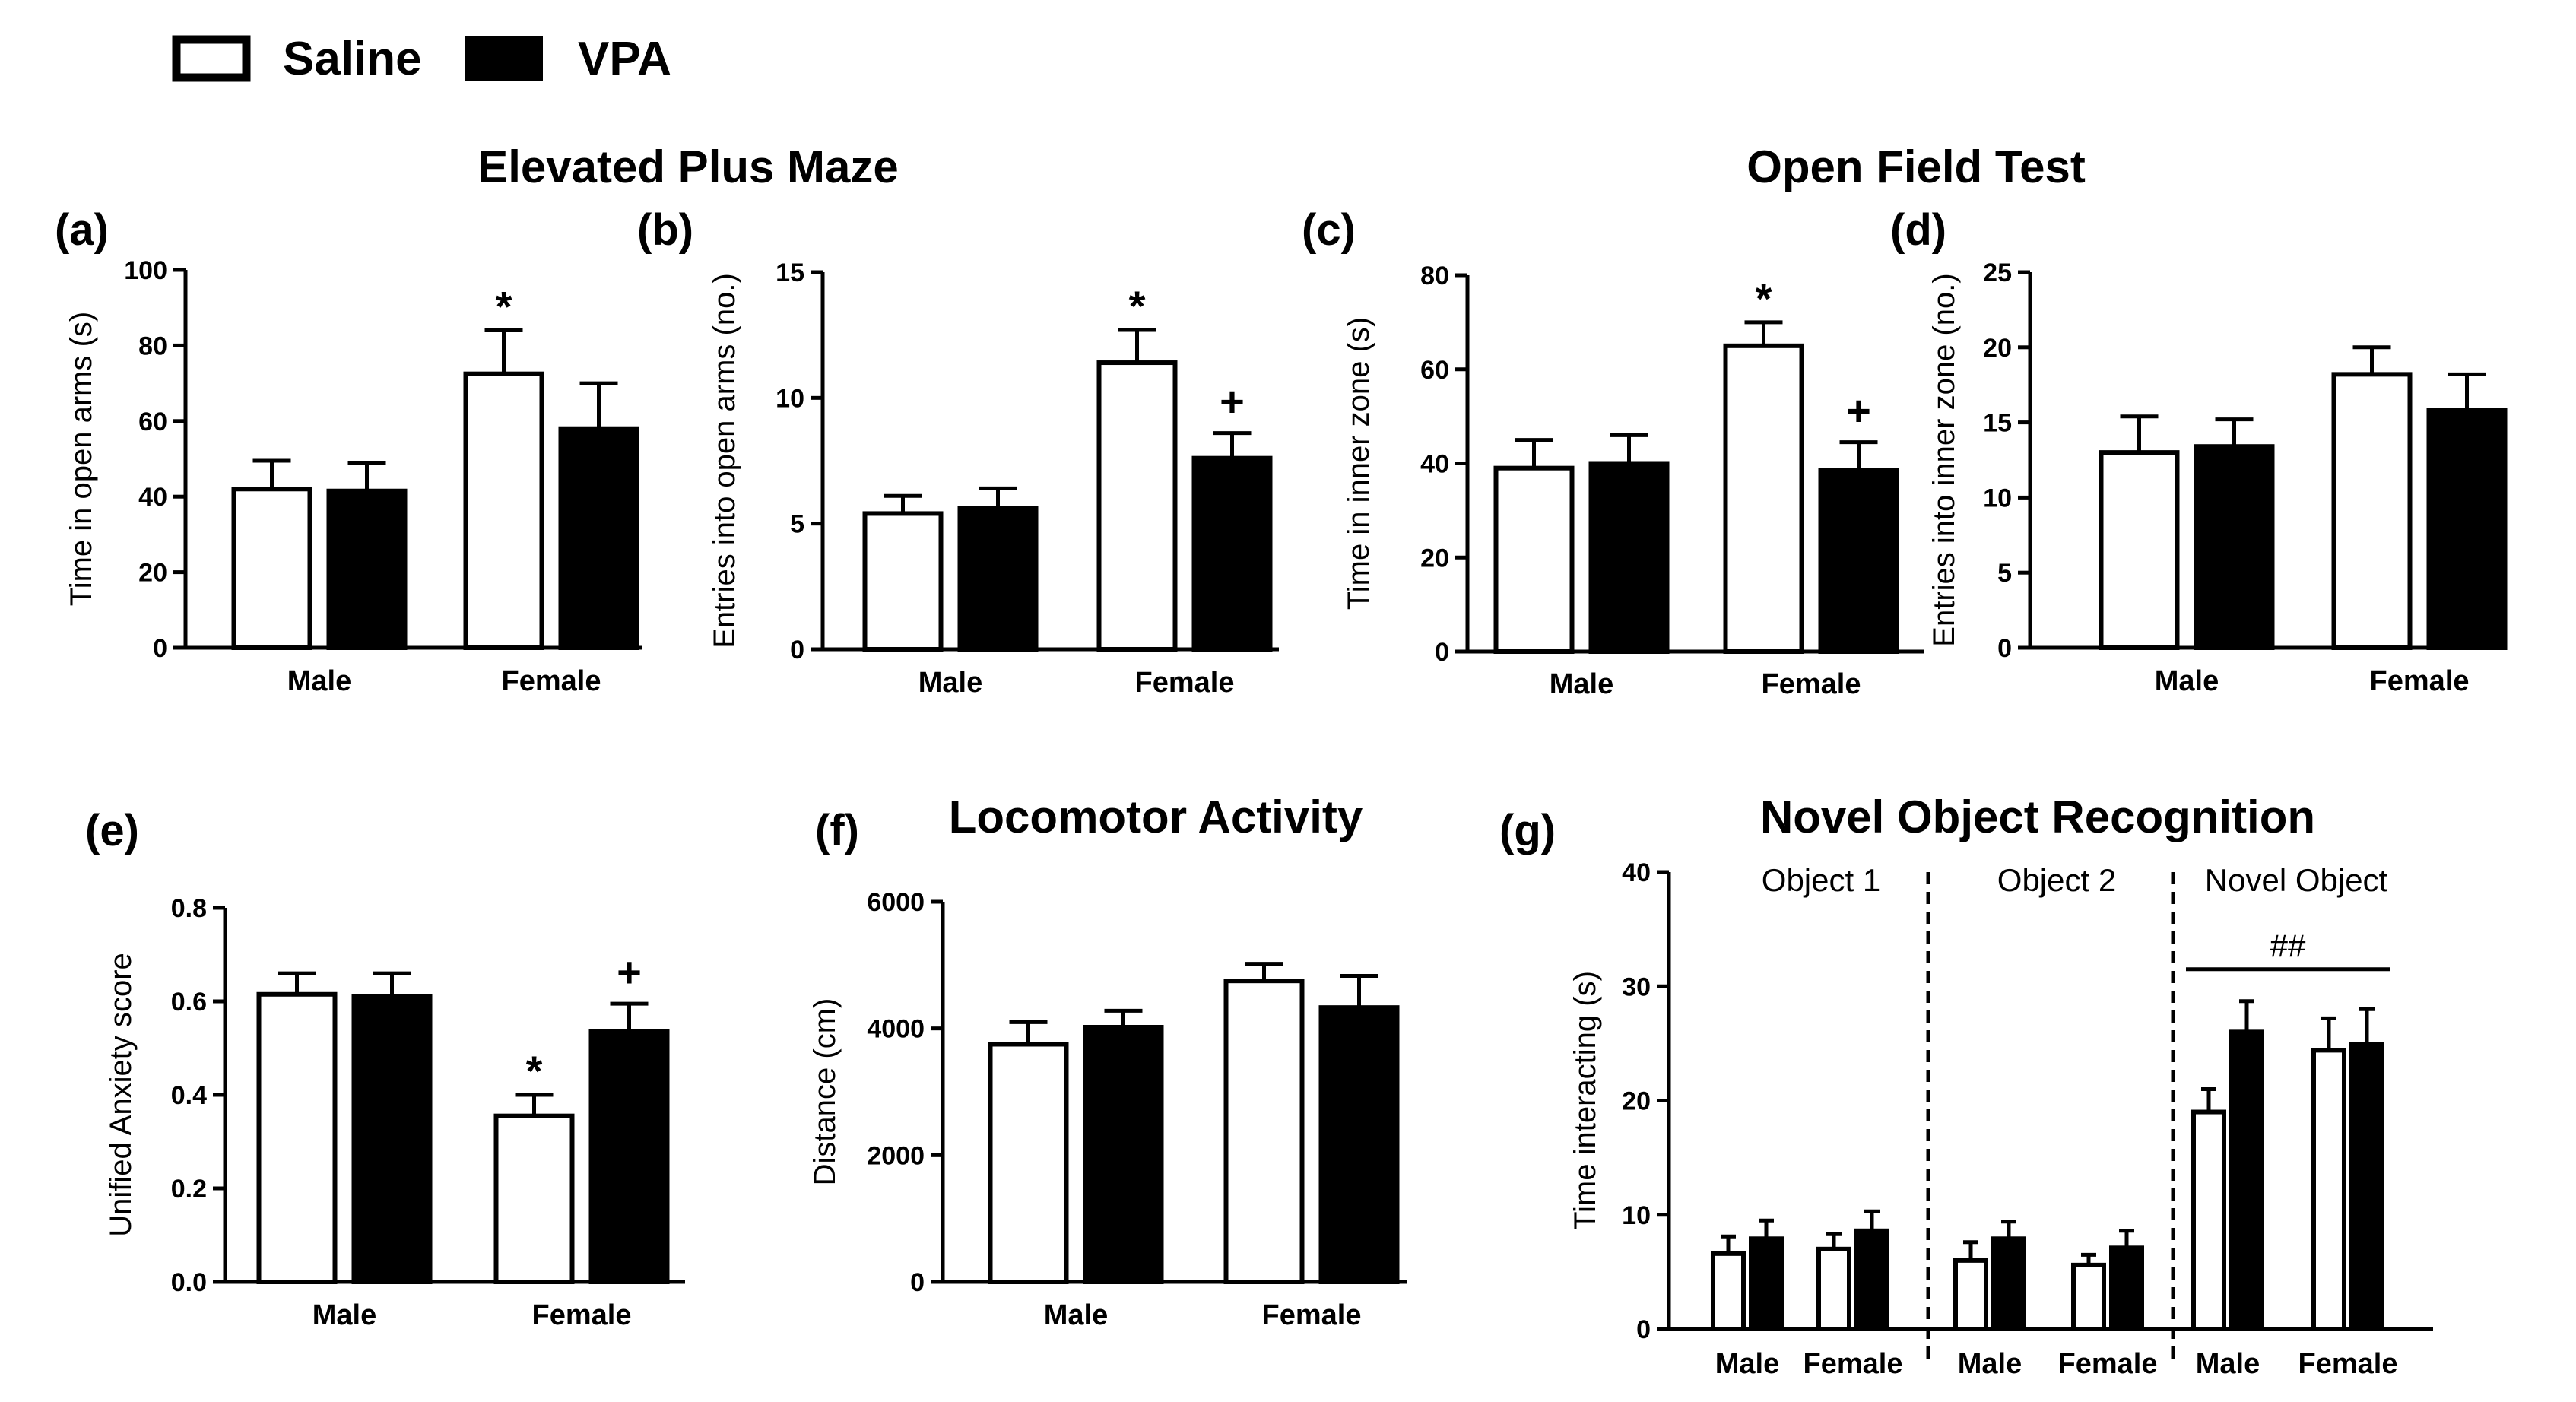 This screenshot has width=2576, height=1402. I want to click on y-tick-label-e: 0.2, so click(189, 1189).